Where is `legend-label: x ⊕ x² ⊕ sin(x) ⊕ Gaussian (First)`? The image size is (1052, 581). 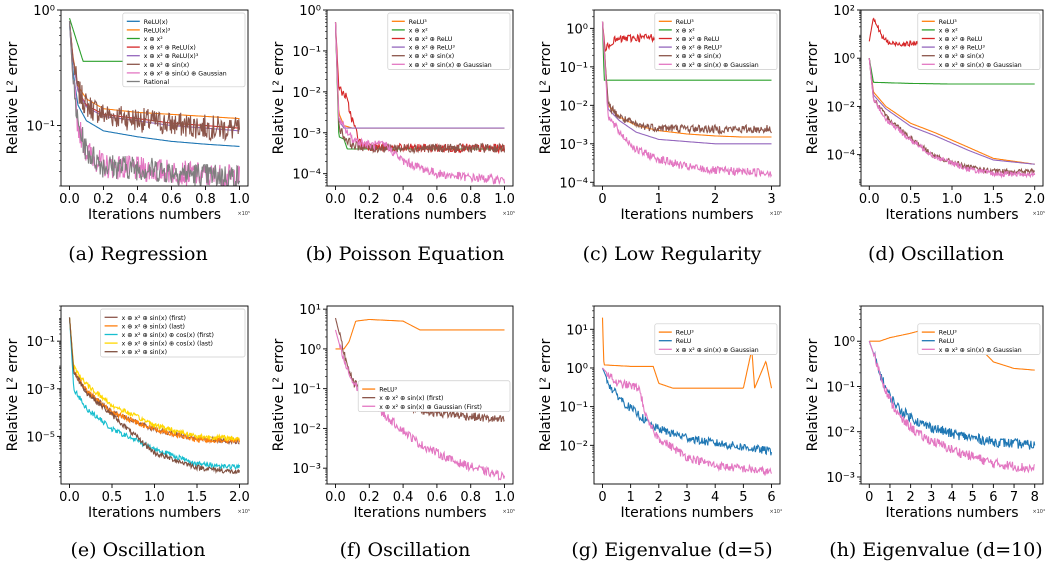 legend-label: x ⊕ x² ⊕ sin(x) ⊕ Gaussian (First) is located at coordinates (430, 407).